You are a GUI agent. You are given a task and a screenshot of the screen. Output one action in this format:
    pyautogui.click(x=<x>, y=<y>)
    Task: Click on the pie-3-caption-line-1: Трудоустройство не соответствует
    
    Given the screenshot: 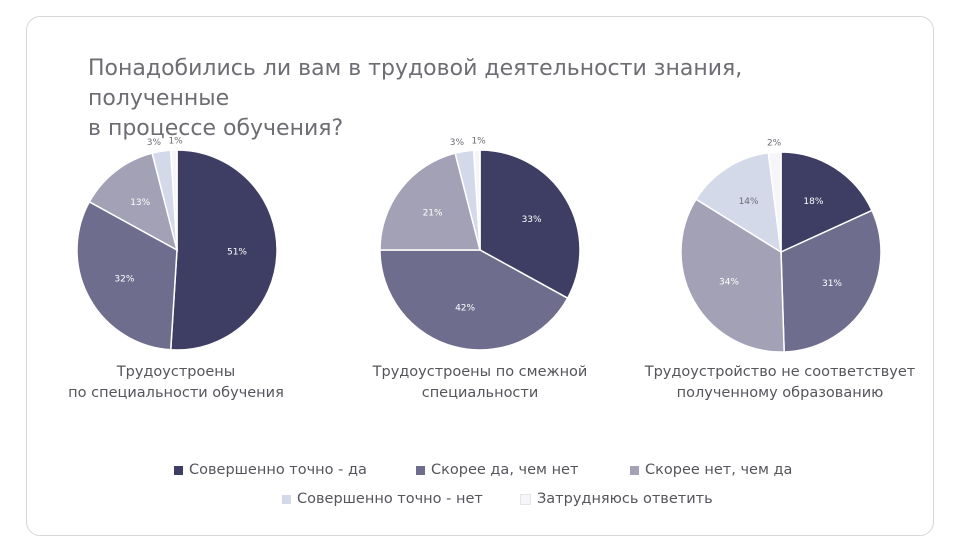 What is the action you would take?
    pyautogui.click(x=780, y=372)
    